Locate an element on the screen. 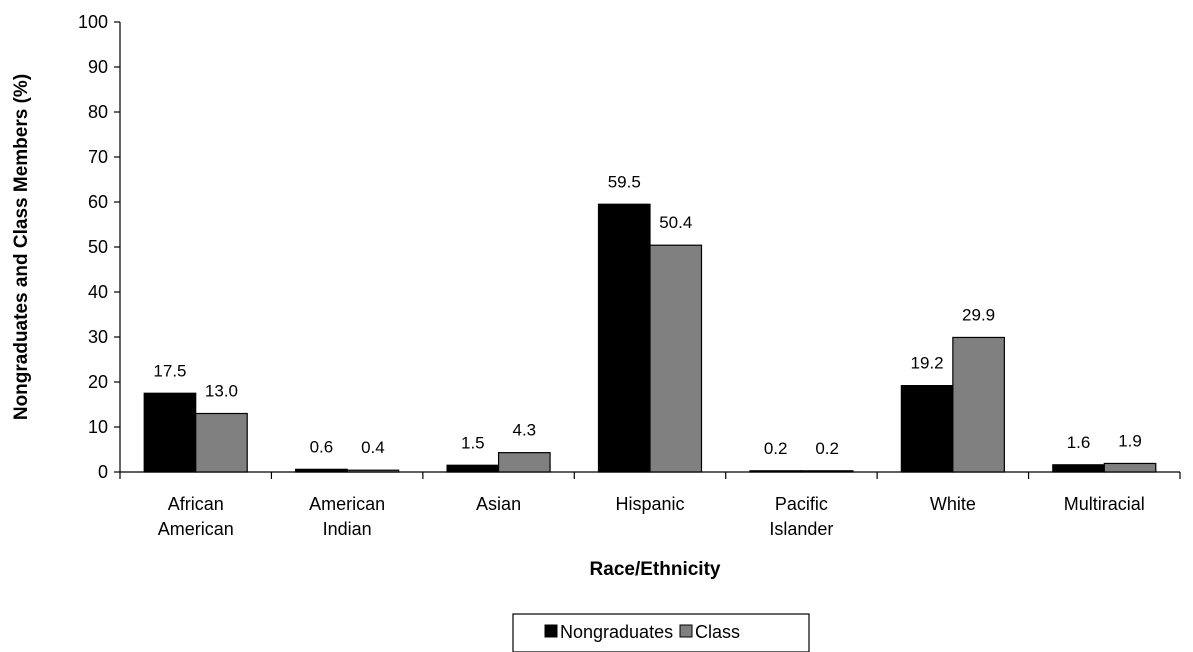 The height and width of the screenshot is (652, 1193). legend-label-nongraduates: Nongraduates is located at coordinates (616, 632).